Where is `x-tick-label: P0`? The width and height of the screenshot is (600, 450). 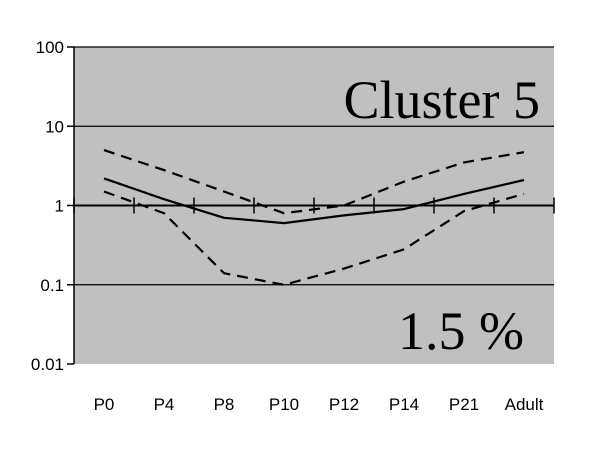 x-tick-label: P0 is located at coordinates (104, 404).